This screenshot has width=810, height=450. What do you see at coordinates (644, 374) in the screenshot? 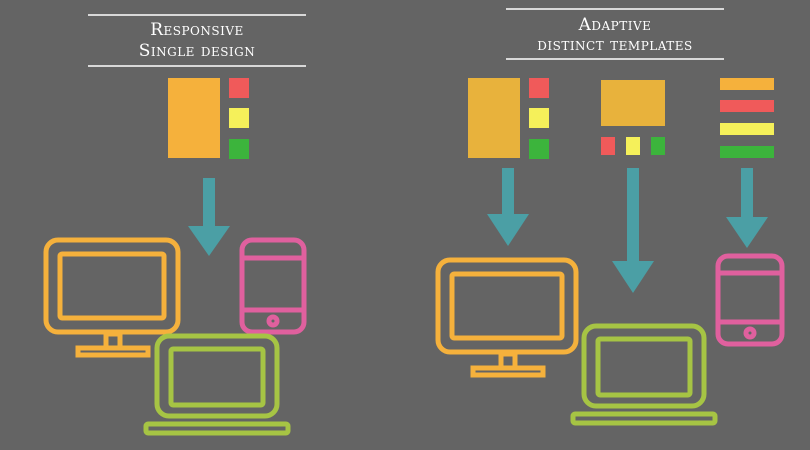
I see `adaptive-laptop-icon` at bounding box center [644, 374].